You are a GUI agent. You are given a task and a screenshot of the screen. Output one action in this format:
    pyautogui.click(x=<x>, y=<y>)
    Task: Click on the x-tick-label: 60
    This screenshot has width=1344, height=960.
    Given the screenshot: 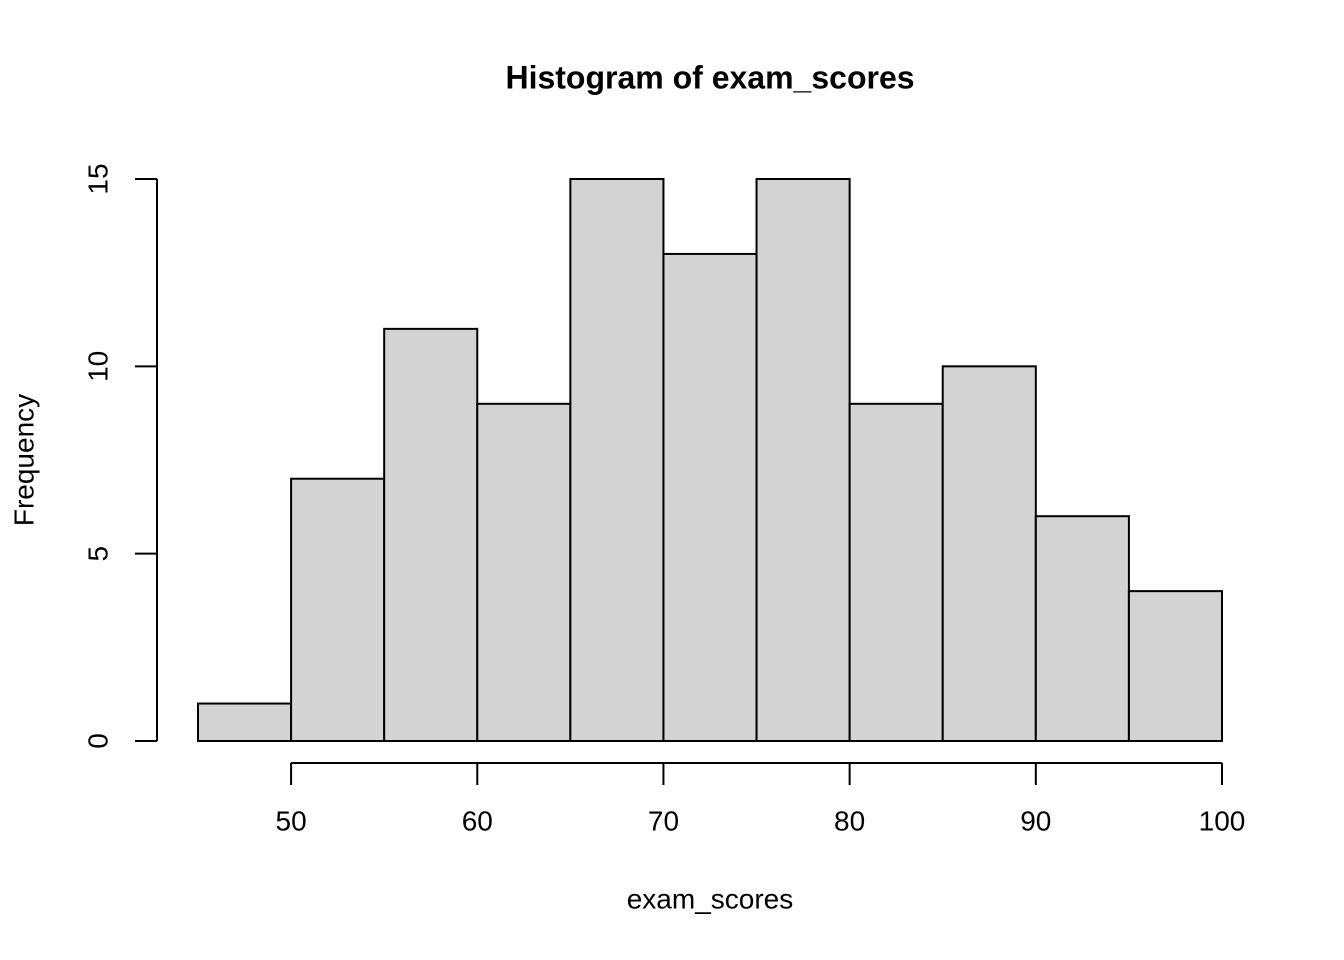 What is the action you would take?
    pyautogui.click(x=477, y=820)
    